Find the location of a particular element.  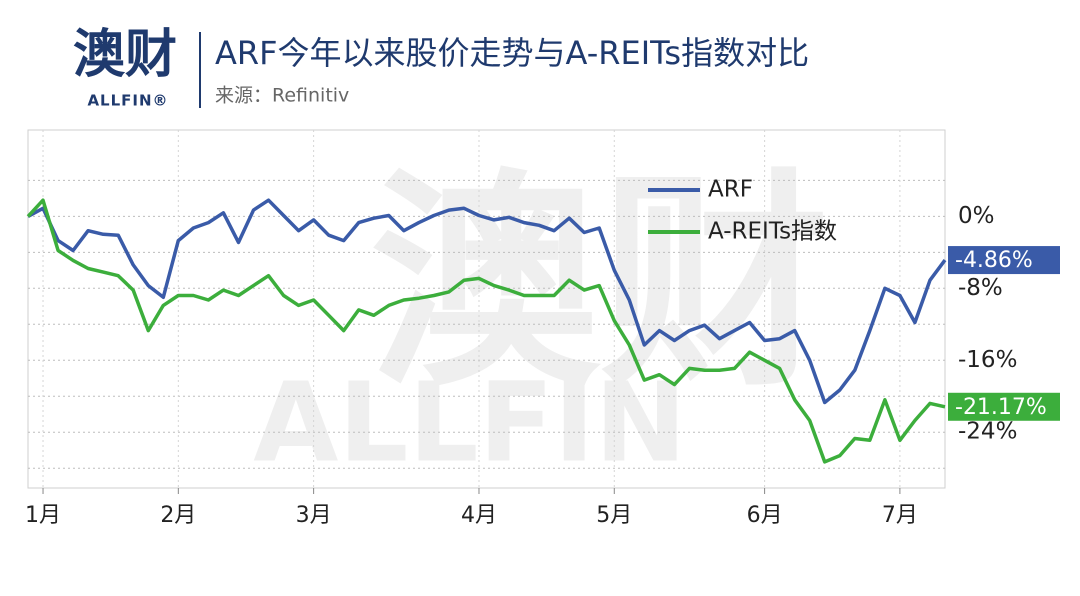

y-tick-label: -16% is located at coordinates (987, 360).